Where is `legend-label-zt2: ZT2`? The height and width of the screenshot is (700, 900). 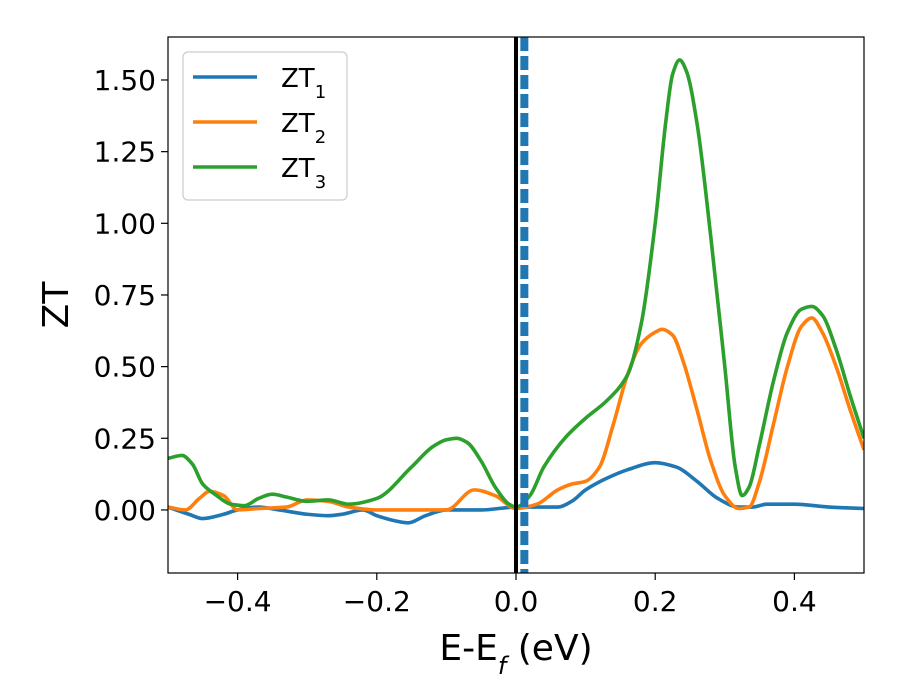
legend-label-zt2: ZT2 is located at coordinates (303, 128).